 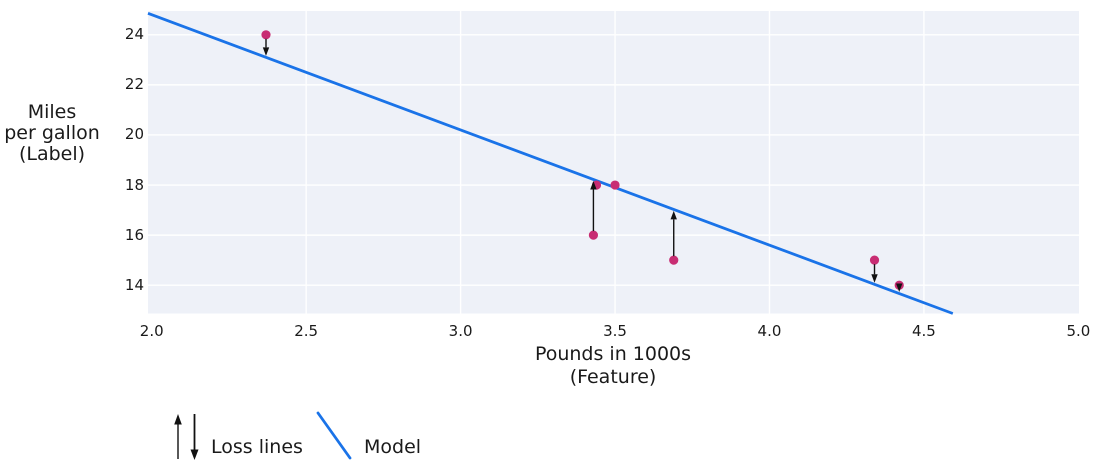 I want to click on x-tick-label: 4.0, so click(x=769, y=331).